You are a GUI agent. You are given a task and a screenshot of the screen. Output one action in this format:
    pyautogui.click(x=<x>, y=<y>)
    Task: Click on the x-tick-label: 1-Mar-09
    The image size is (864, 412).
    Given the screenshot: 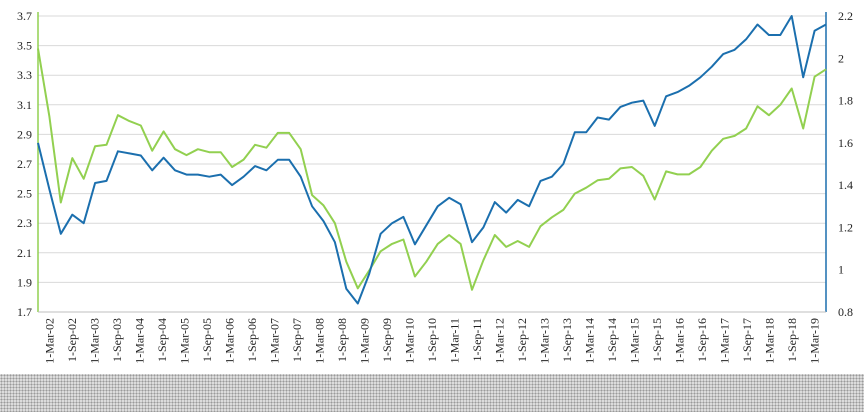 What is the action you would take?
    pyautogui.click(x=364, y=341)
    